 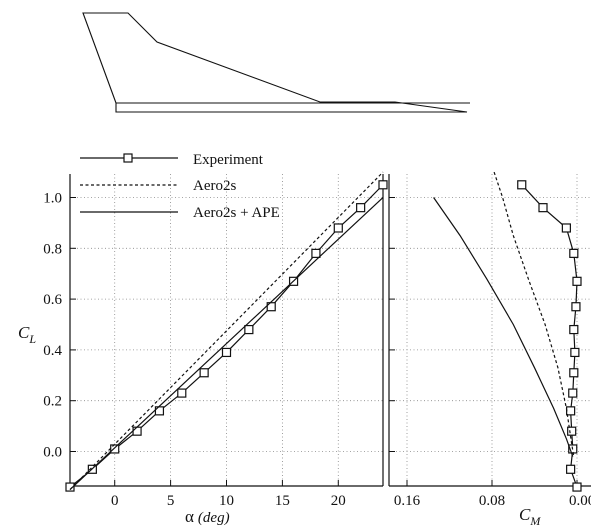 I want to click on left-x-tick-label: 0, so click(x=115, y=501).